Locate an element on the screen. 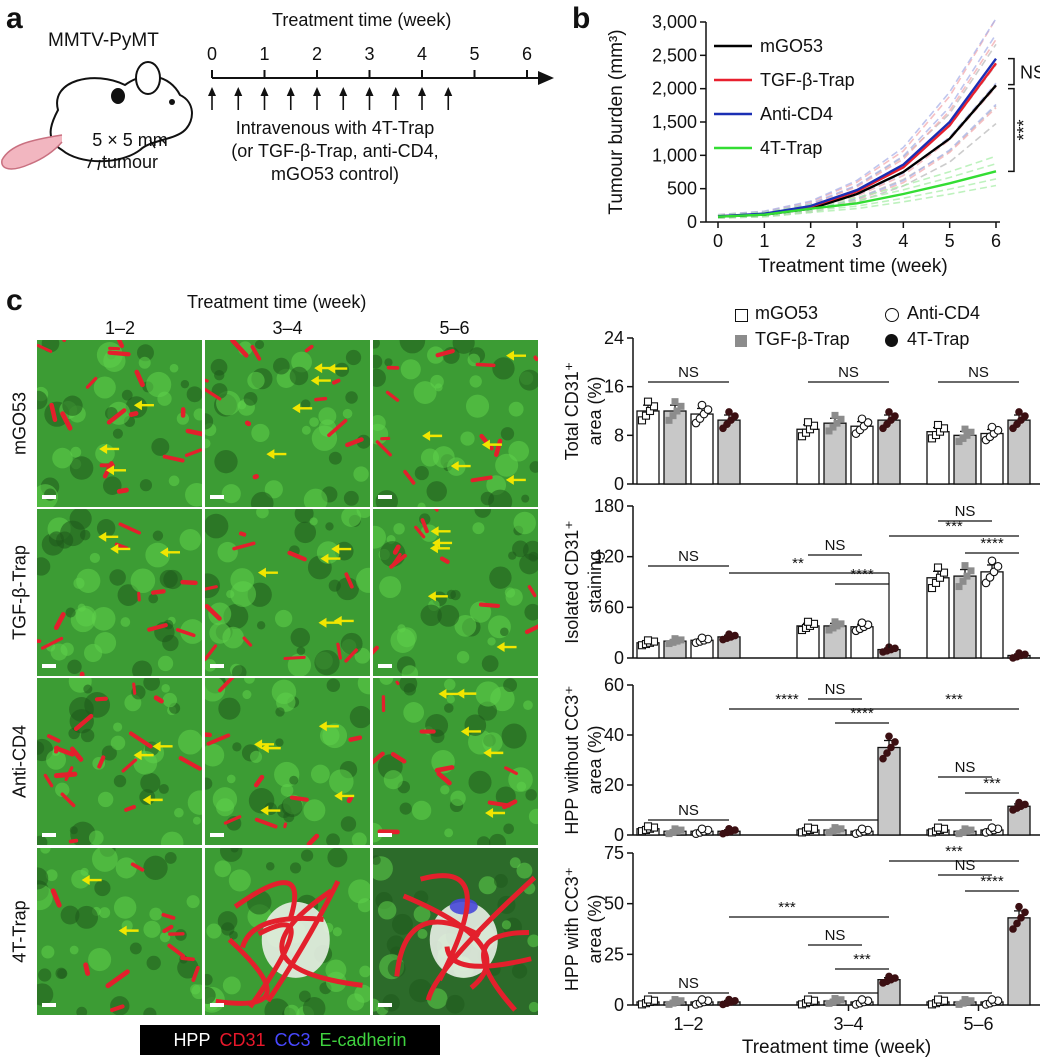 This screenshot has width=1050, height=1058. y-tick-label: 16 is located at coordinates (614, 387).